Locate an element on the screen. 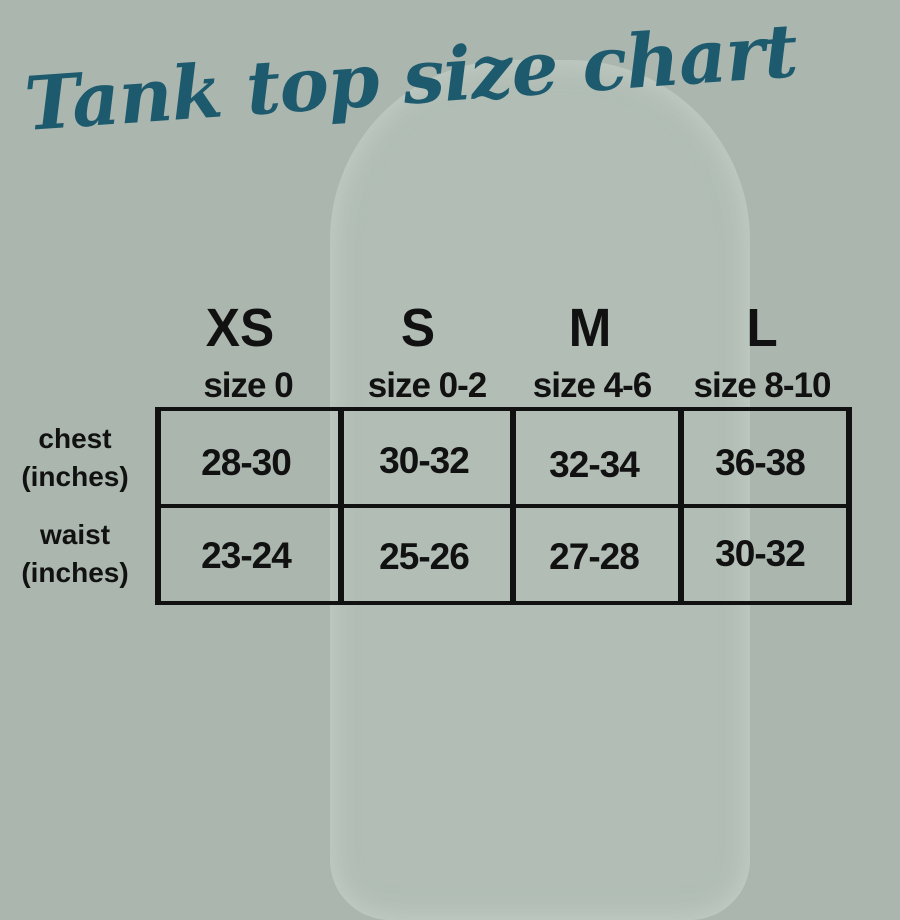 The image size is (900, 920). table-divider is located at coordinates (503, 506).